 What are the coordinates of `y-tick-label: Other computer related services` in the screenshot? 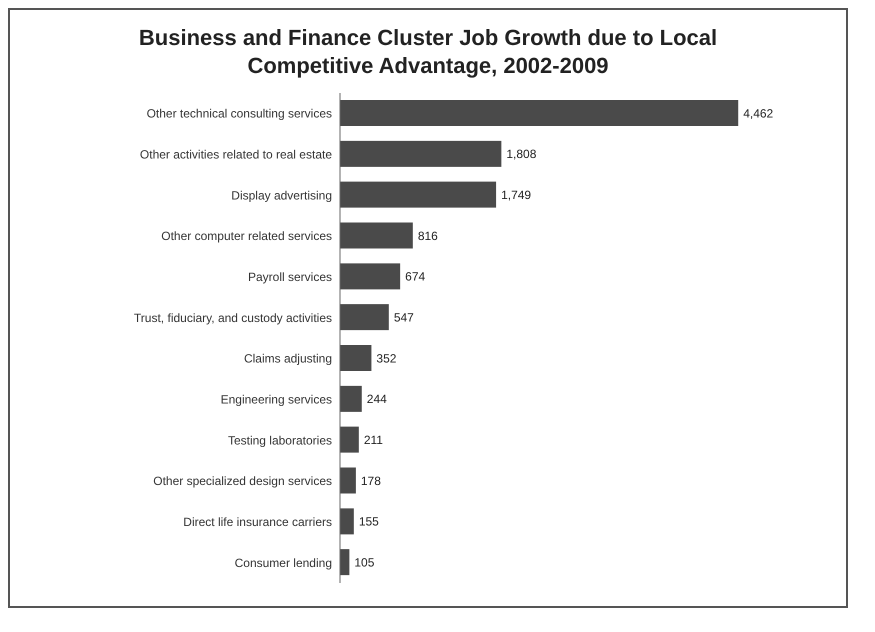 It's located at (246, 236).